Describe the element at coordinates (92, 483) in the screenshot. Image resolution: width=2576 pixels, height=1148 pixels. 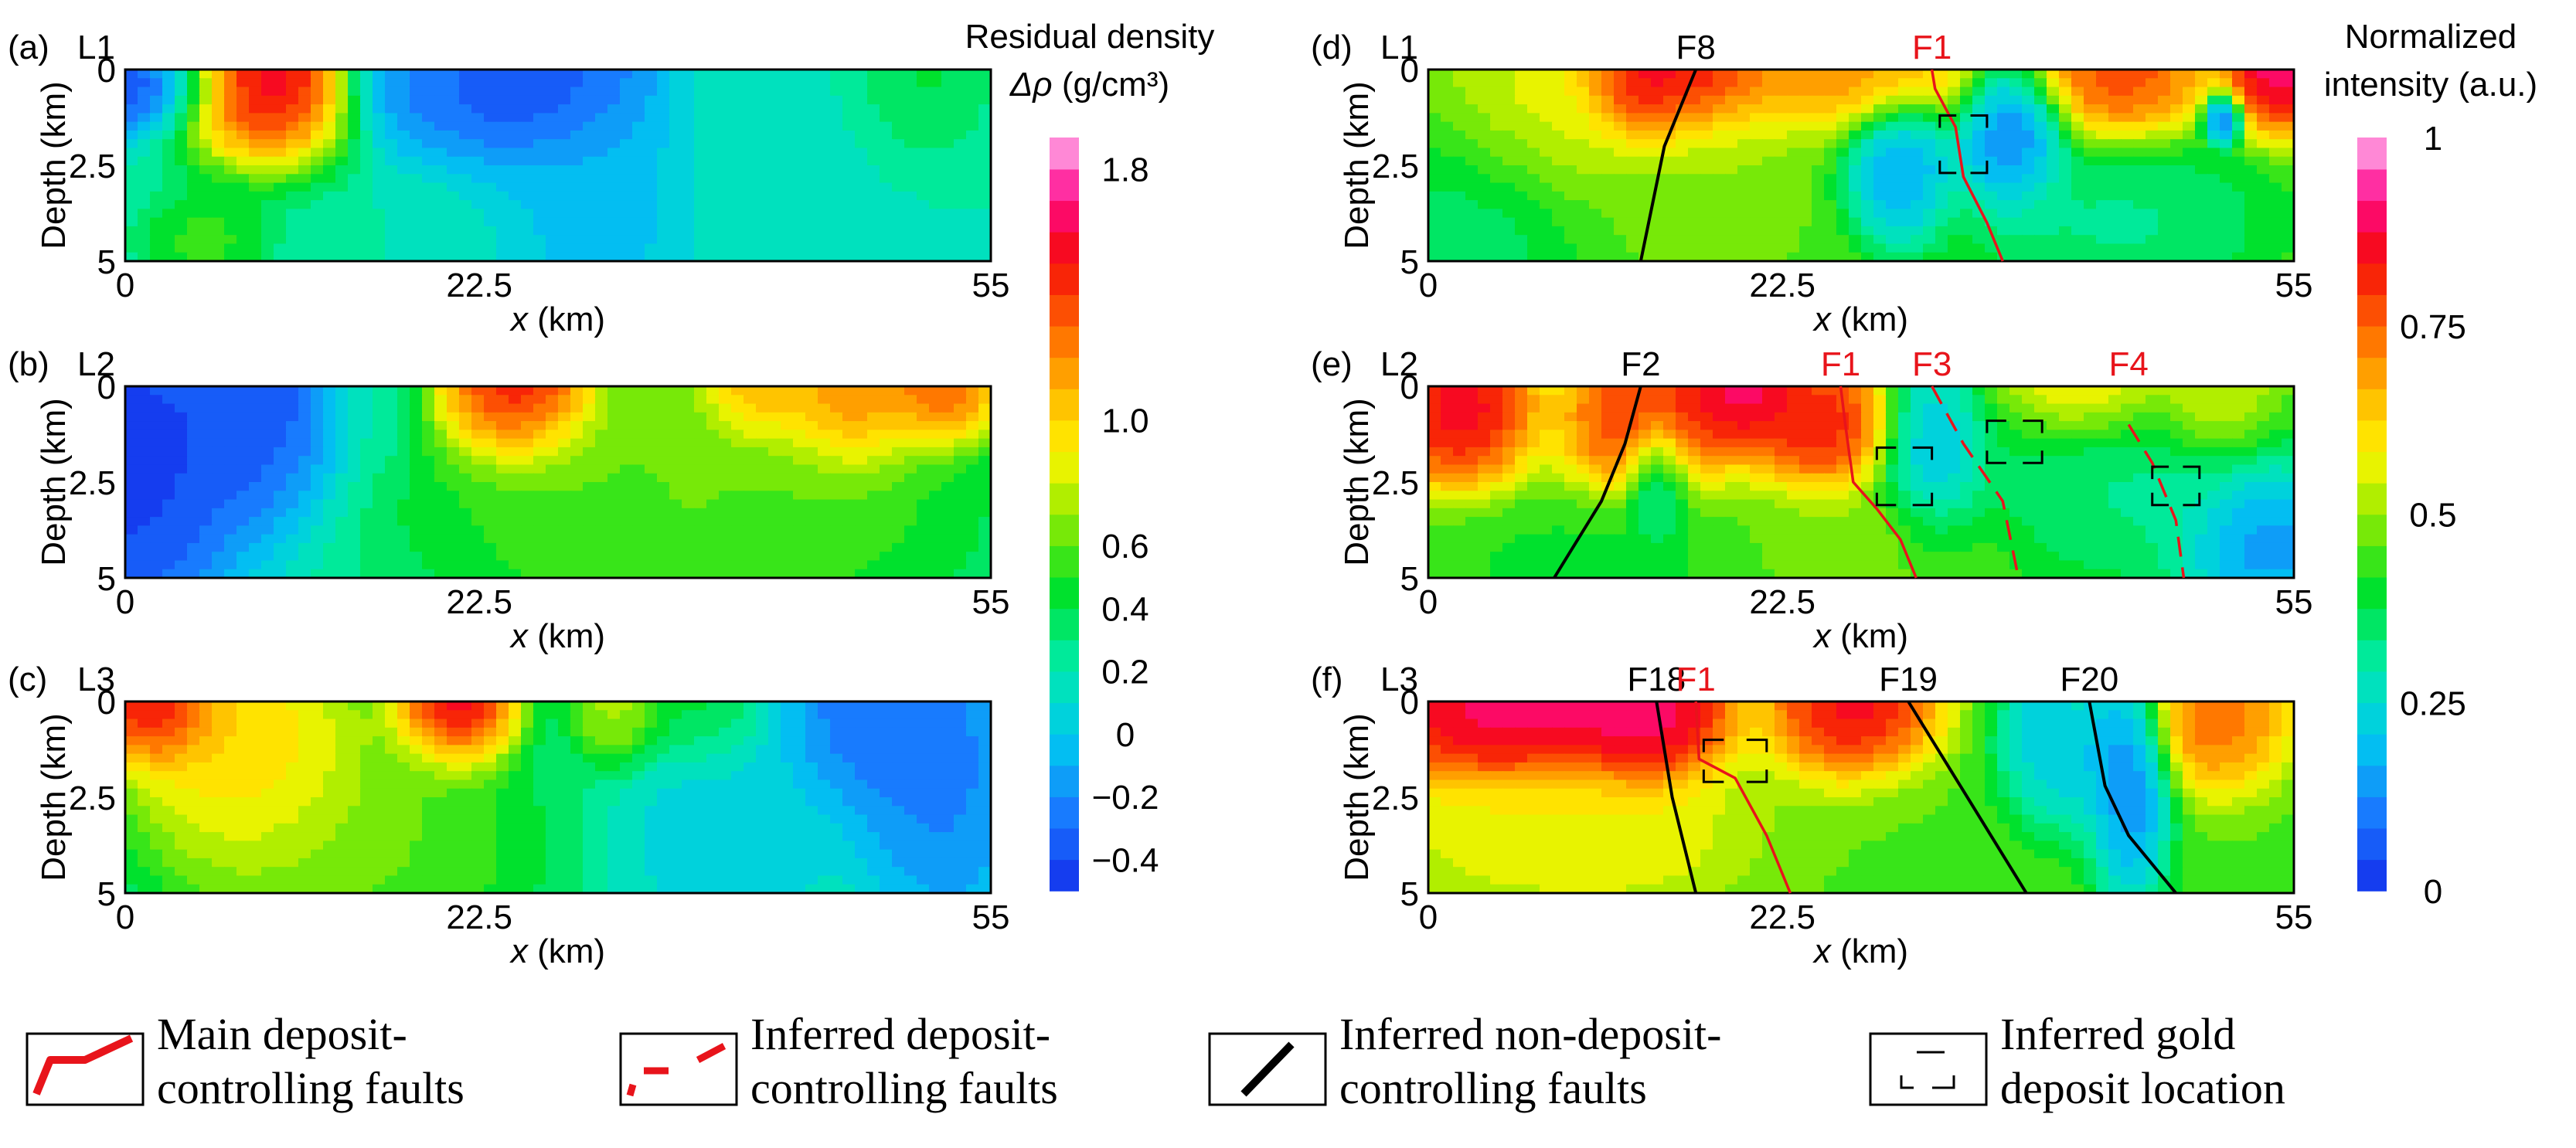
I see `y-tick-label: 2.5` at that location.